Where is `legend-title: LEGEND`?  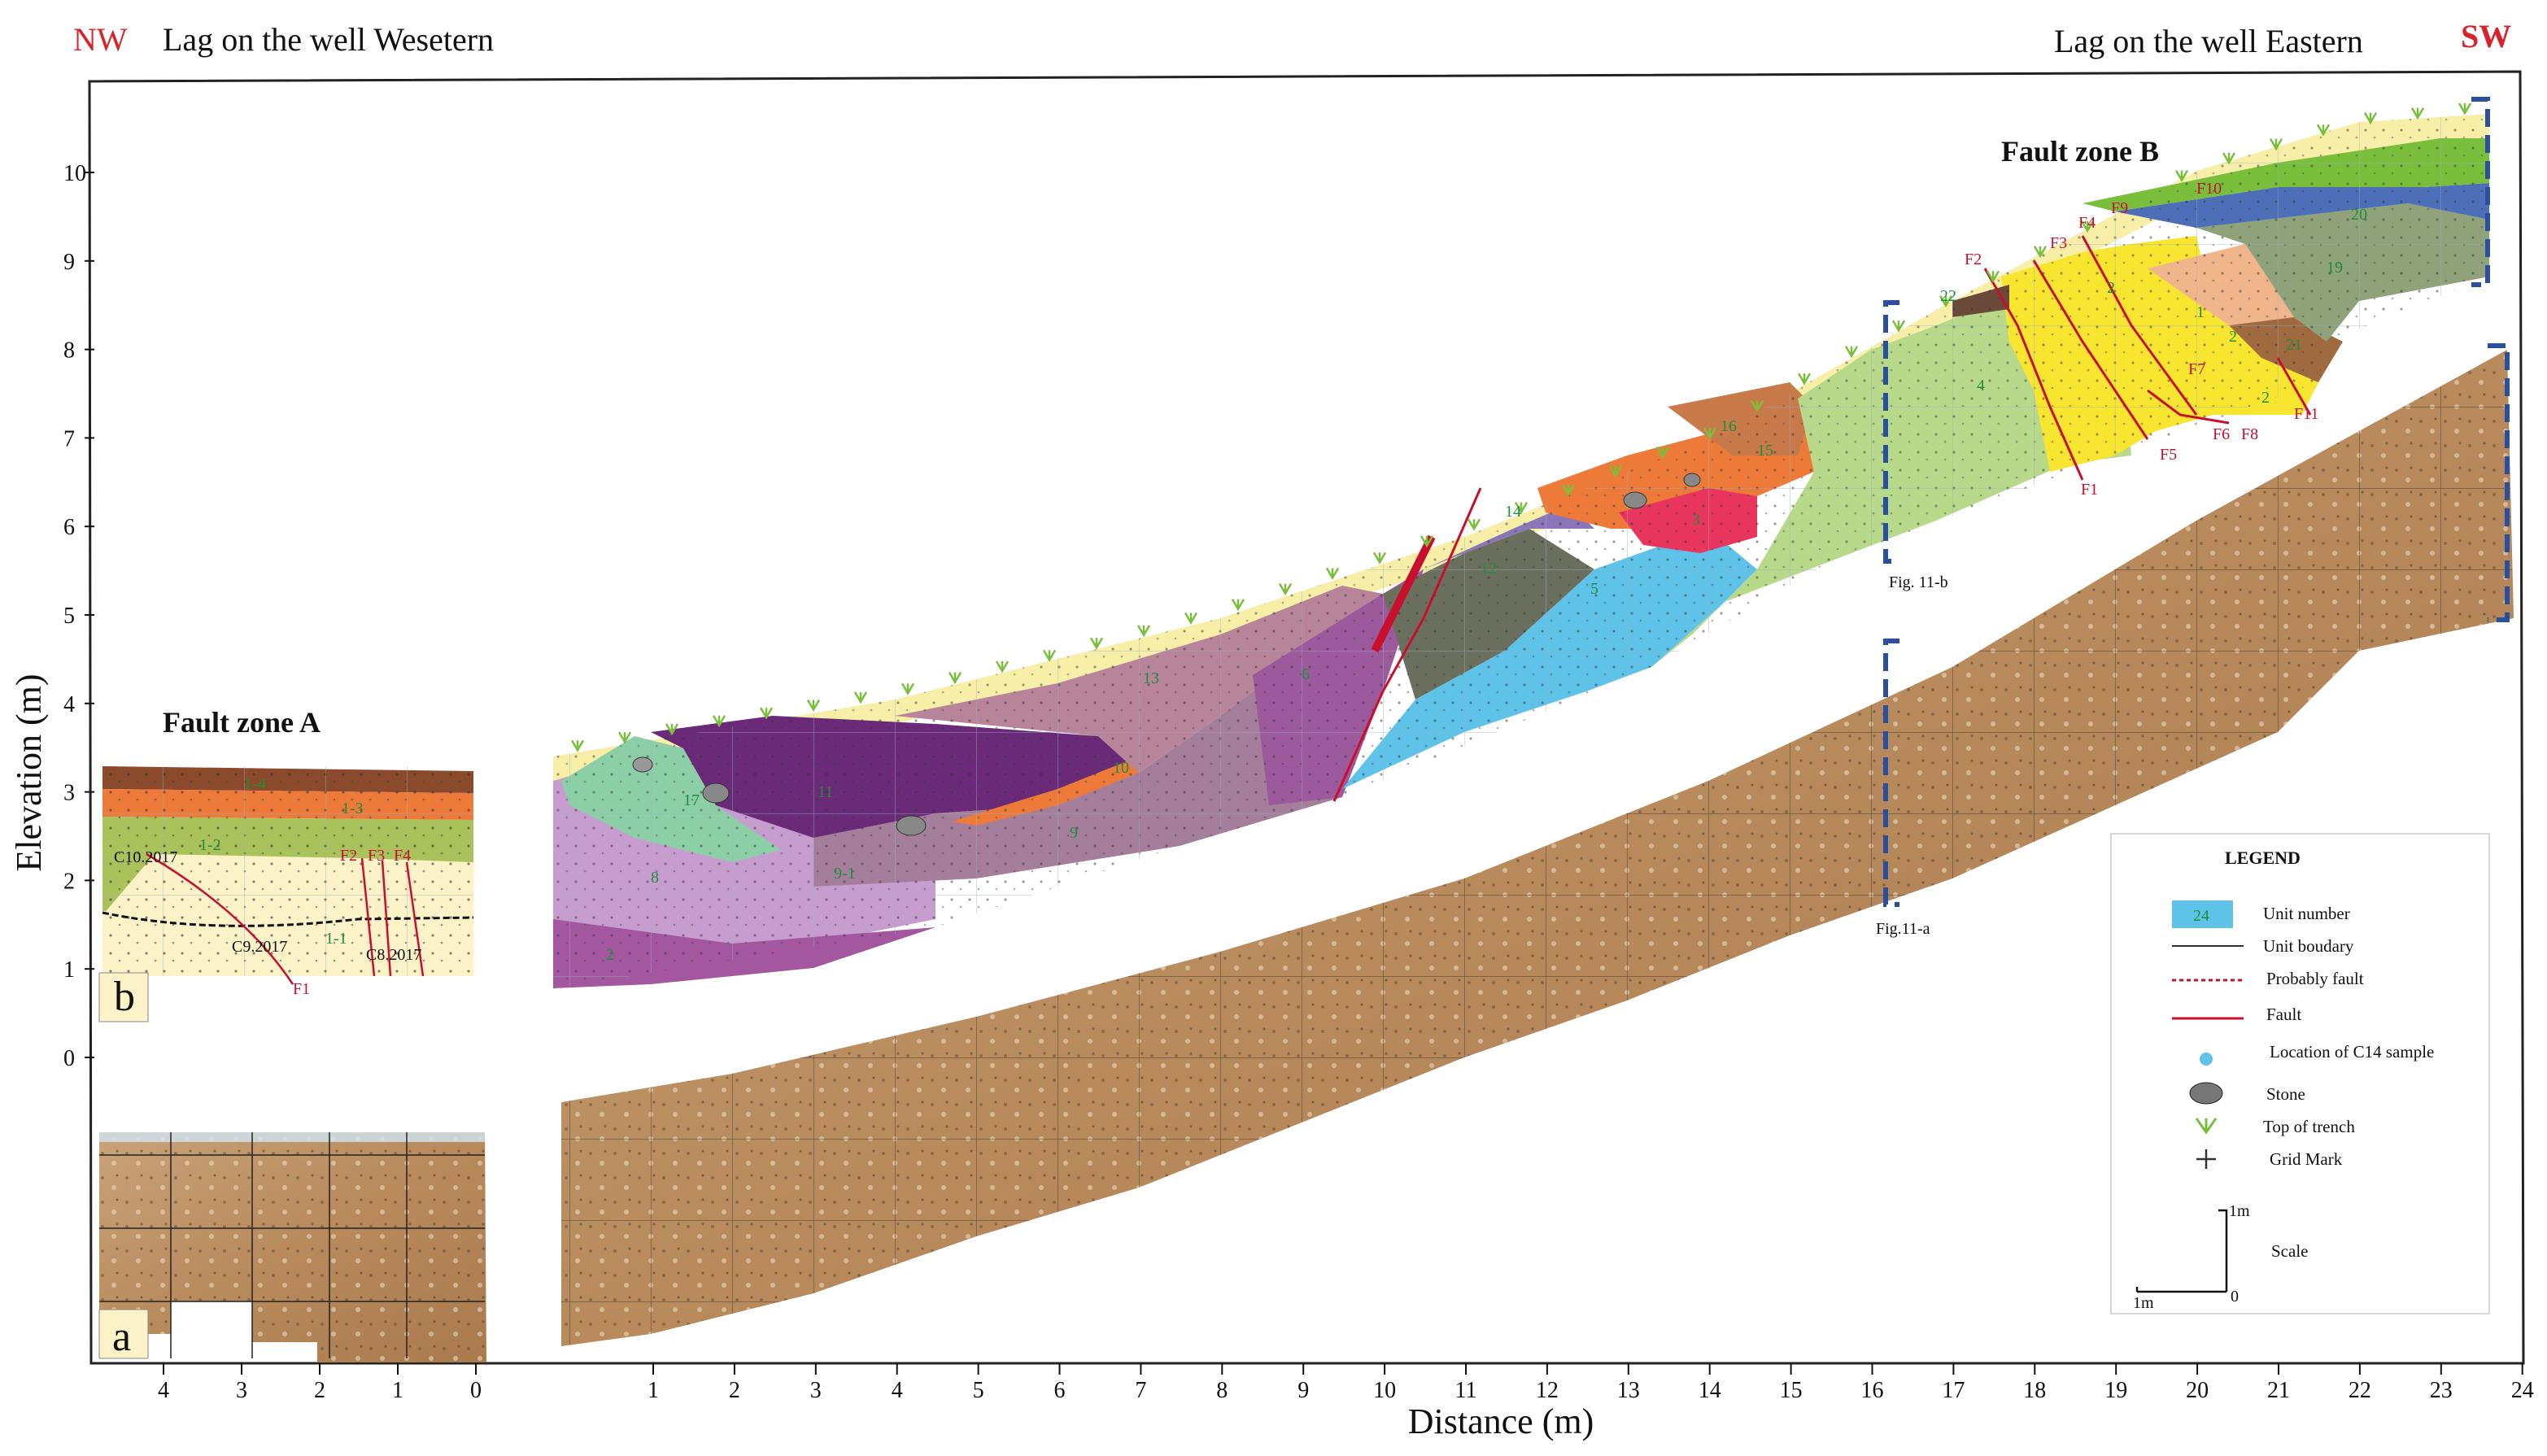
legend-title: LEGEND is located at coordinates (2263, 858).